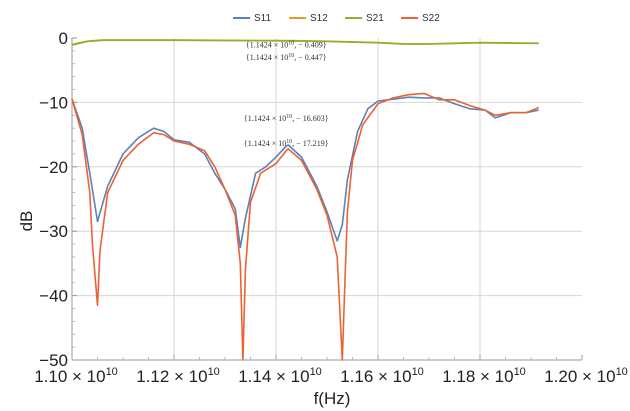  Describe the element at coordinates (286, 45) in the screenshot. I see `annotation-label: {1.1424 × 1010, − 0.409}` at that location.